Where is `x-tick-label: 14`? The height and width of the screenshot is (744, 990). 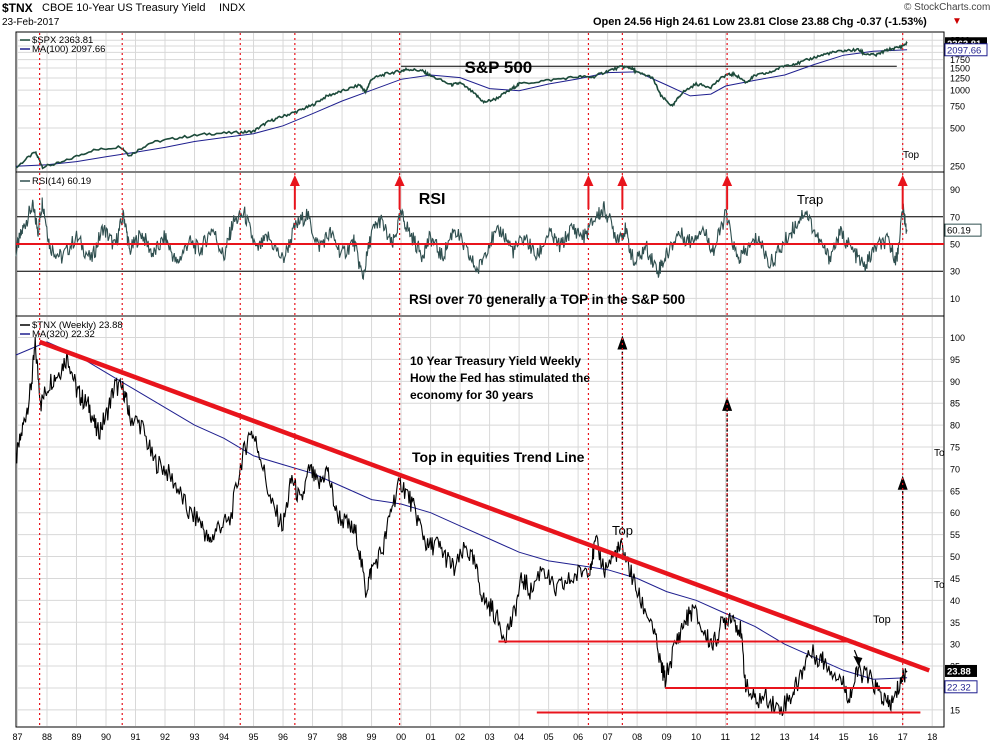
x-tick-label: 14 is located at coordinates (814, 737).